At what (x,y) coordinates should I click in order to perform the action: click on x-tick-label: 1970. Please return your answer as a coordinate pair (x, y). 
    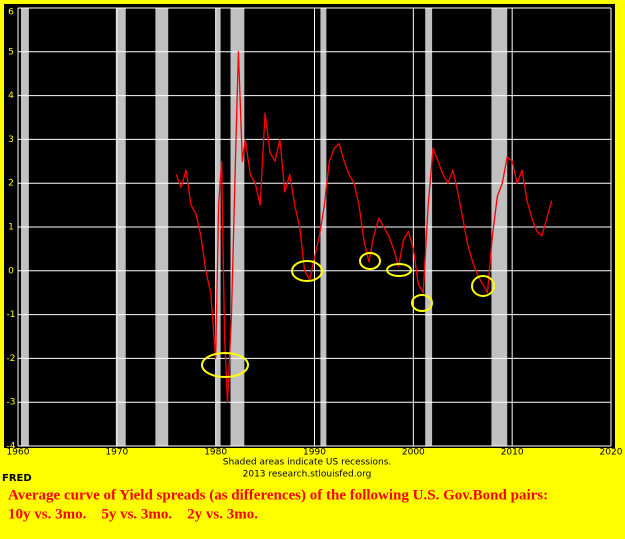
    Looking at the image, I should click on (116, 453).